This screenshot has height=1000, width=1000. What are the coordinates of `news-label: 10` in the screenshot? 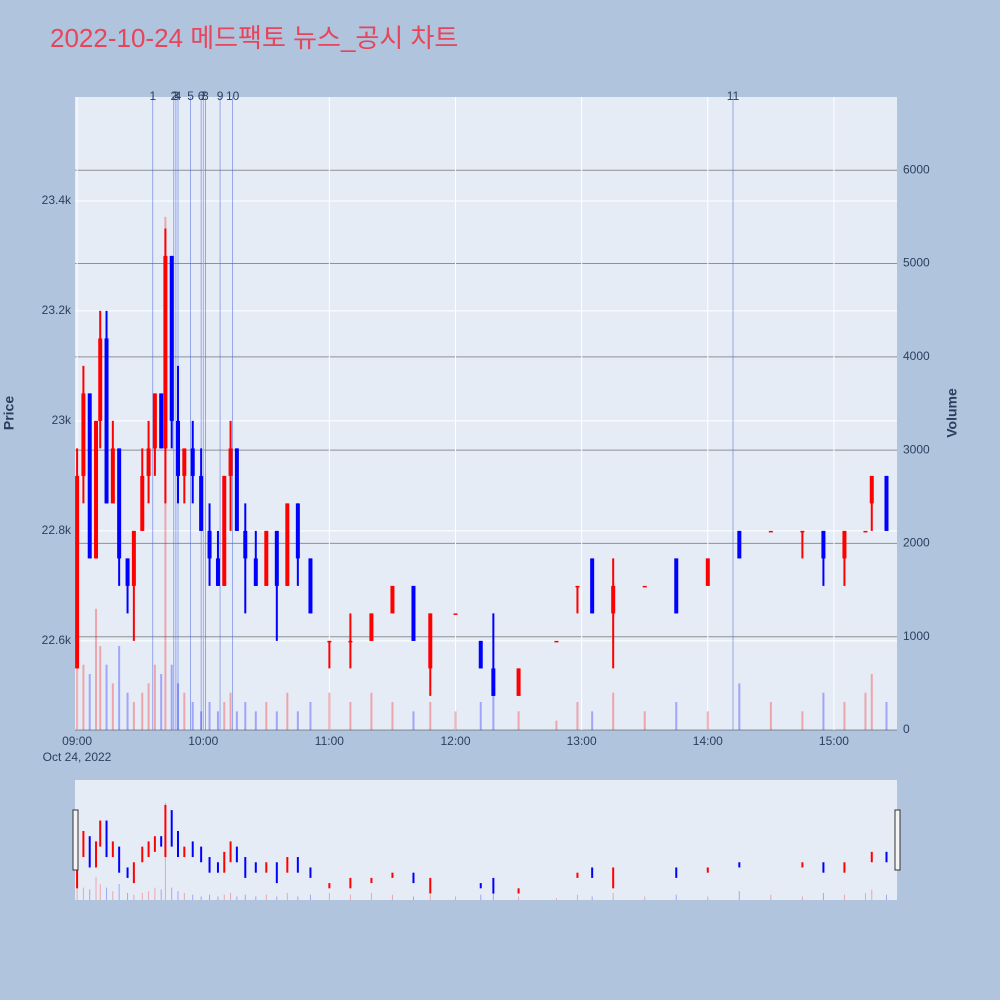 It's located at (233, 96).